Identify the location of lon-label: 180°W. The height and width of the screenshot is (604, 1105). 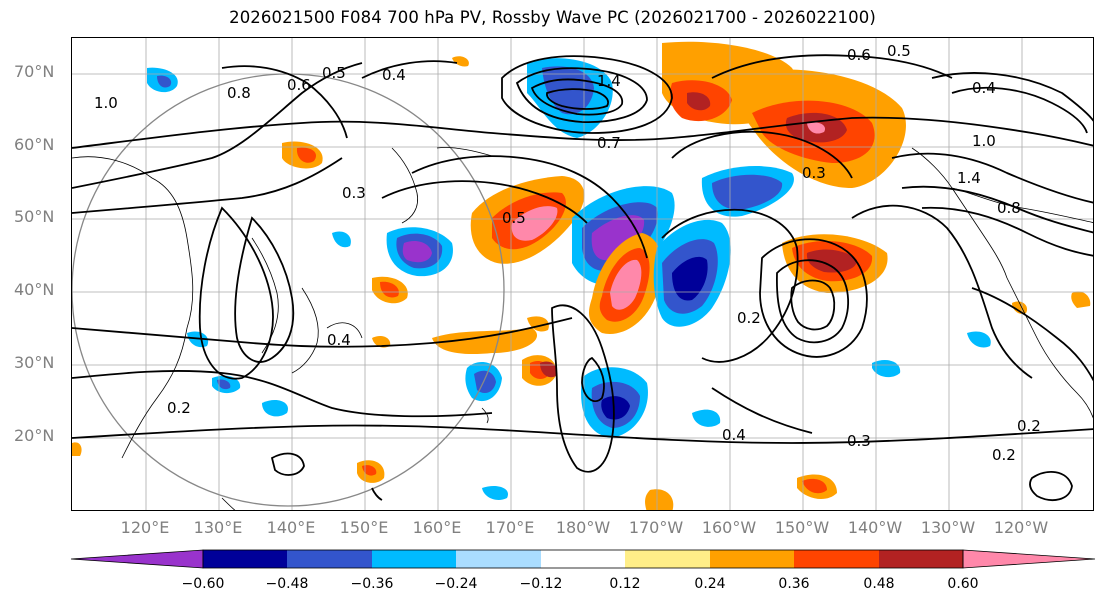
(583, 527).